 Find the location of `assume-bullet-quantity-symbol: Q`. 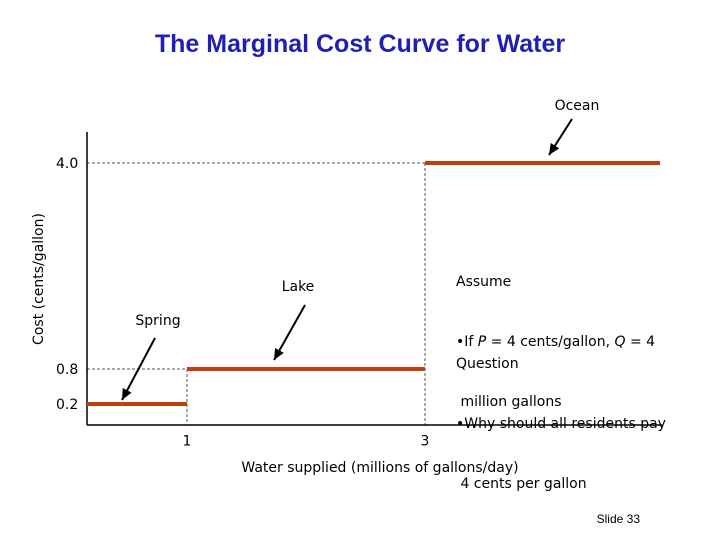

assume-bullet-quantity-symbol: Q is located at coordinates (620, 342).